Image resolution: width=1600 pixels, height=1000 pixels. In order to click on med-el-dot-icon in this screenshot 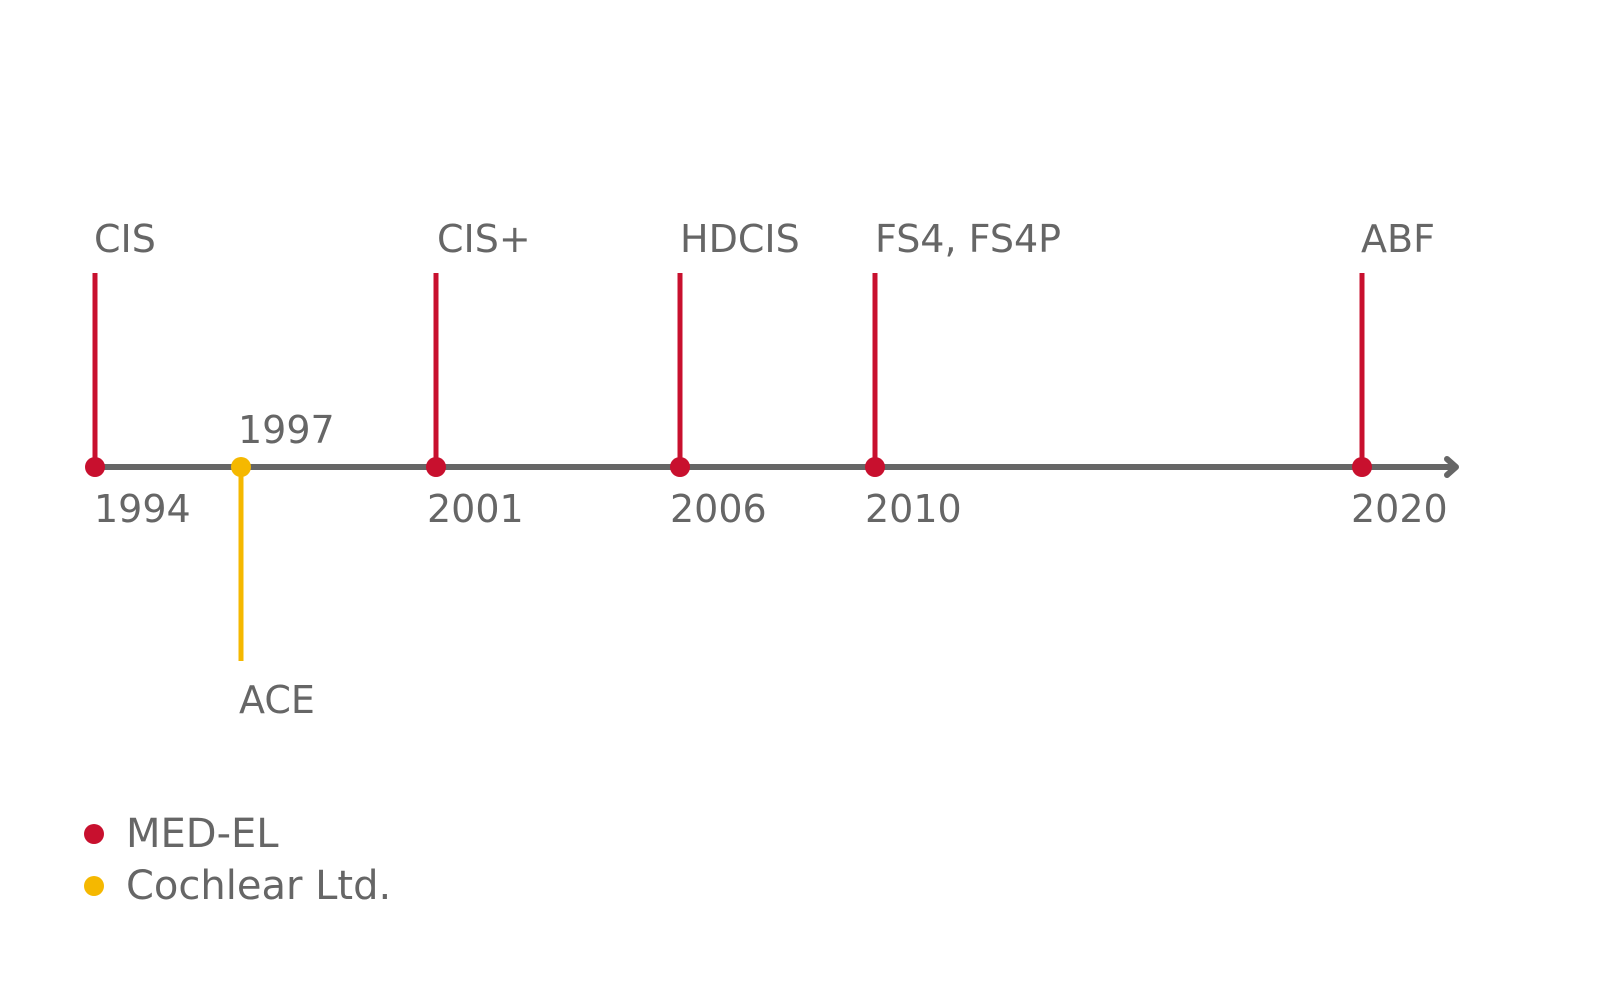, I will do `click(94, 834)`.